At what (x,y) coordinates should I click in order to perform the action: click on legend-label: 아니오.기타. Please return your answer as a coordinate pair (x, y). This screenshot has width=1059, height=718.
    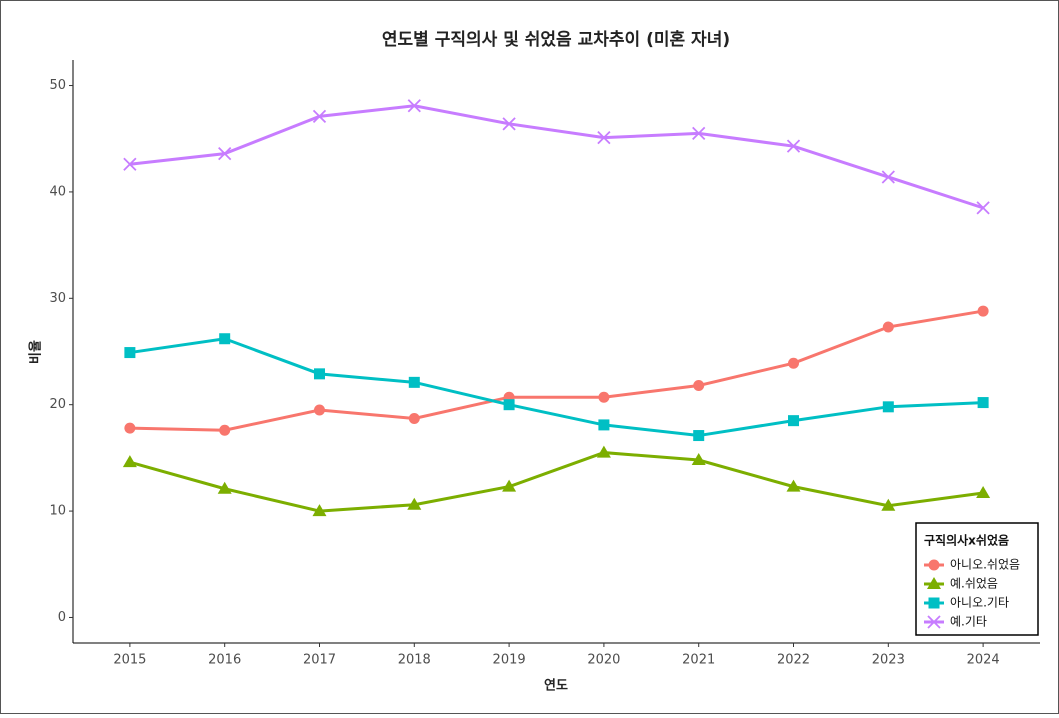
    Looking at the image, I should click on (979, 603).